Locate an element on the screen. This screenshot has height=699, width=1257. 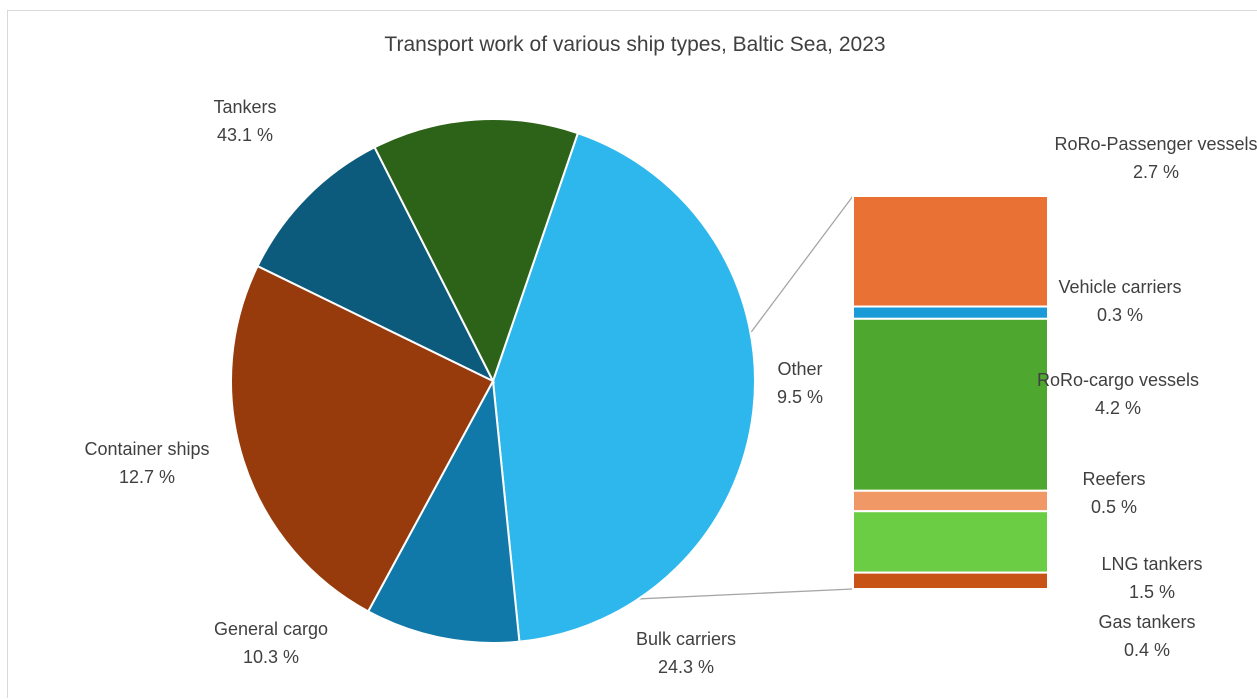
pie-slice-general-cargo is located at coordinates (376, 264).